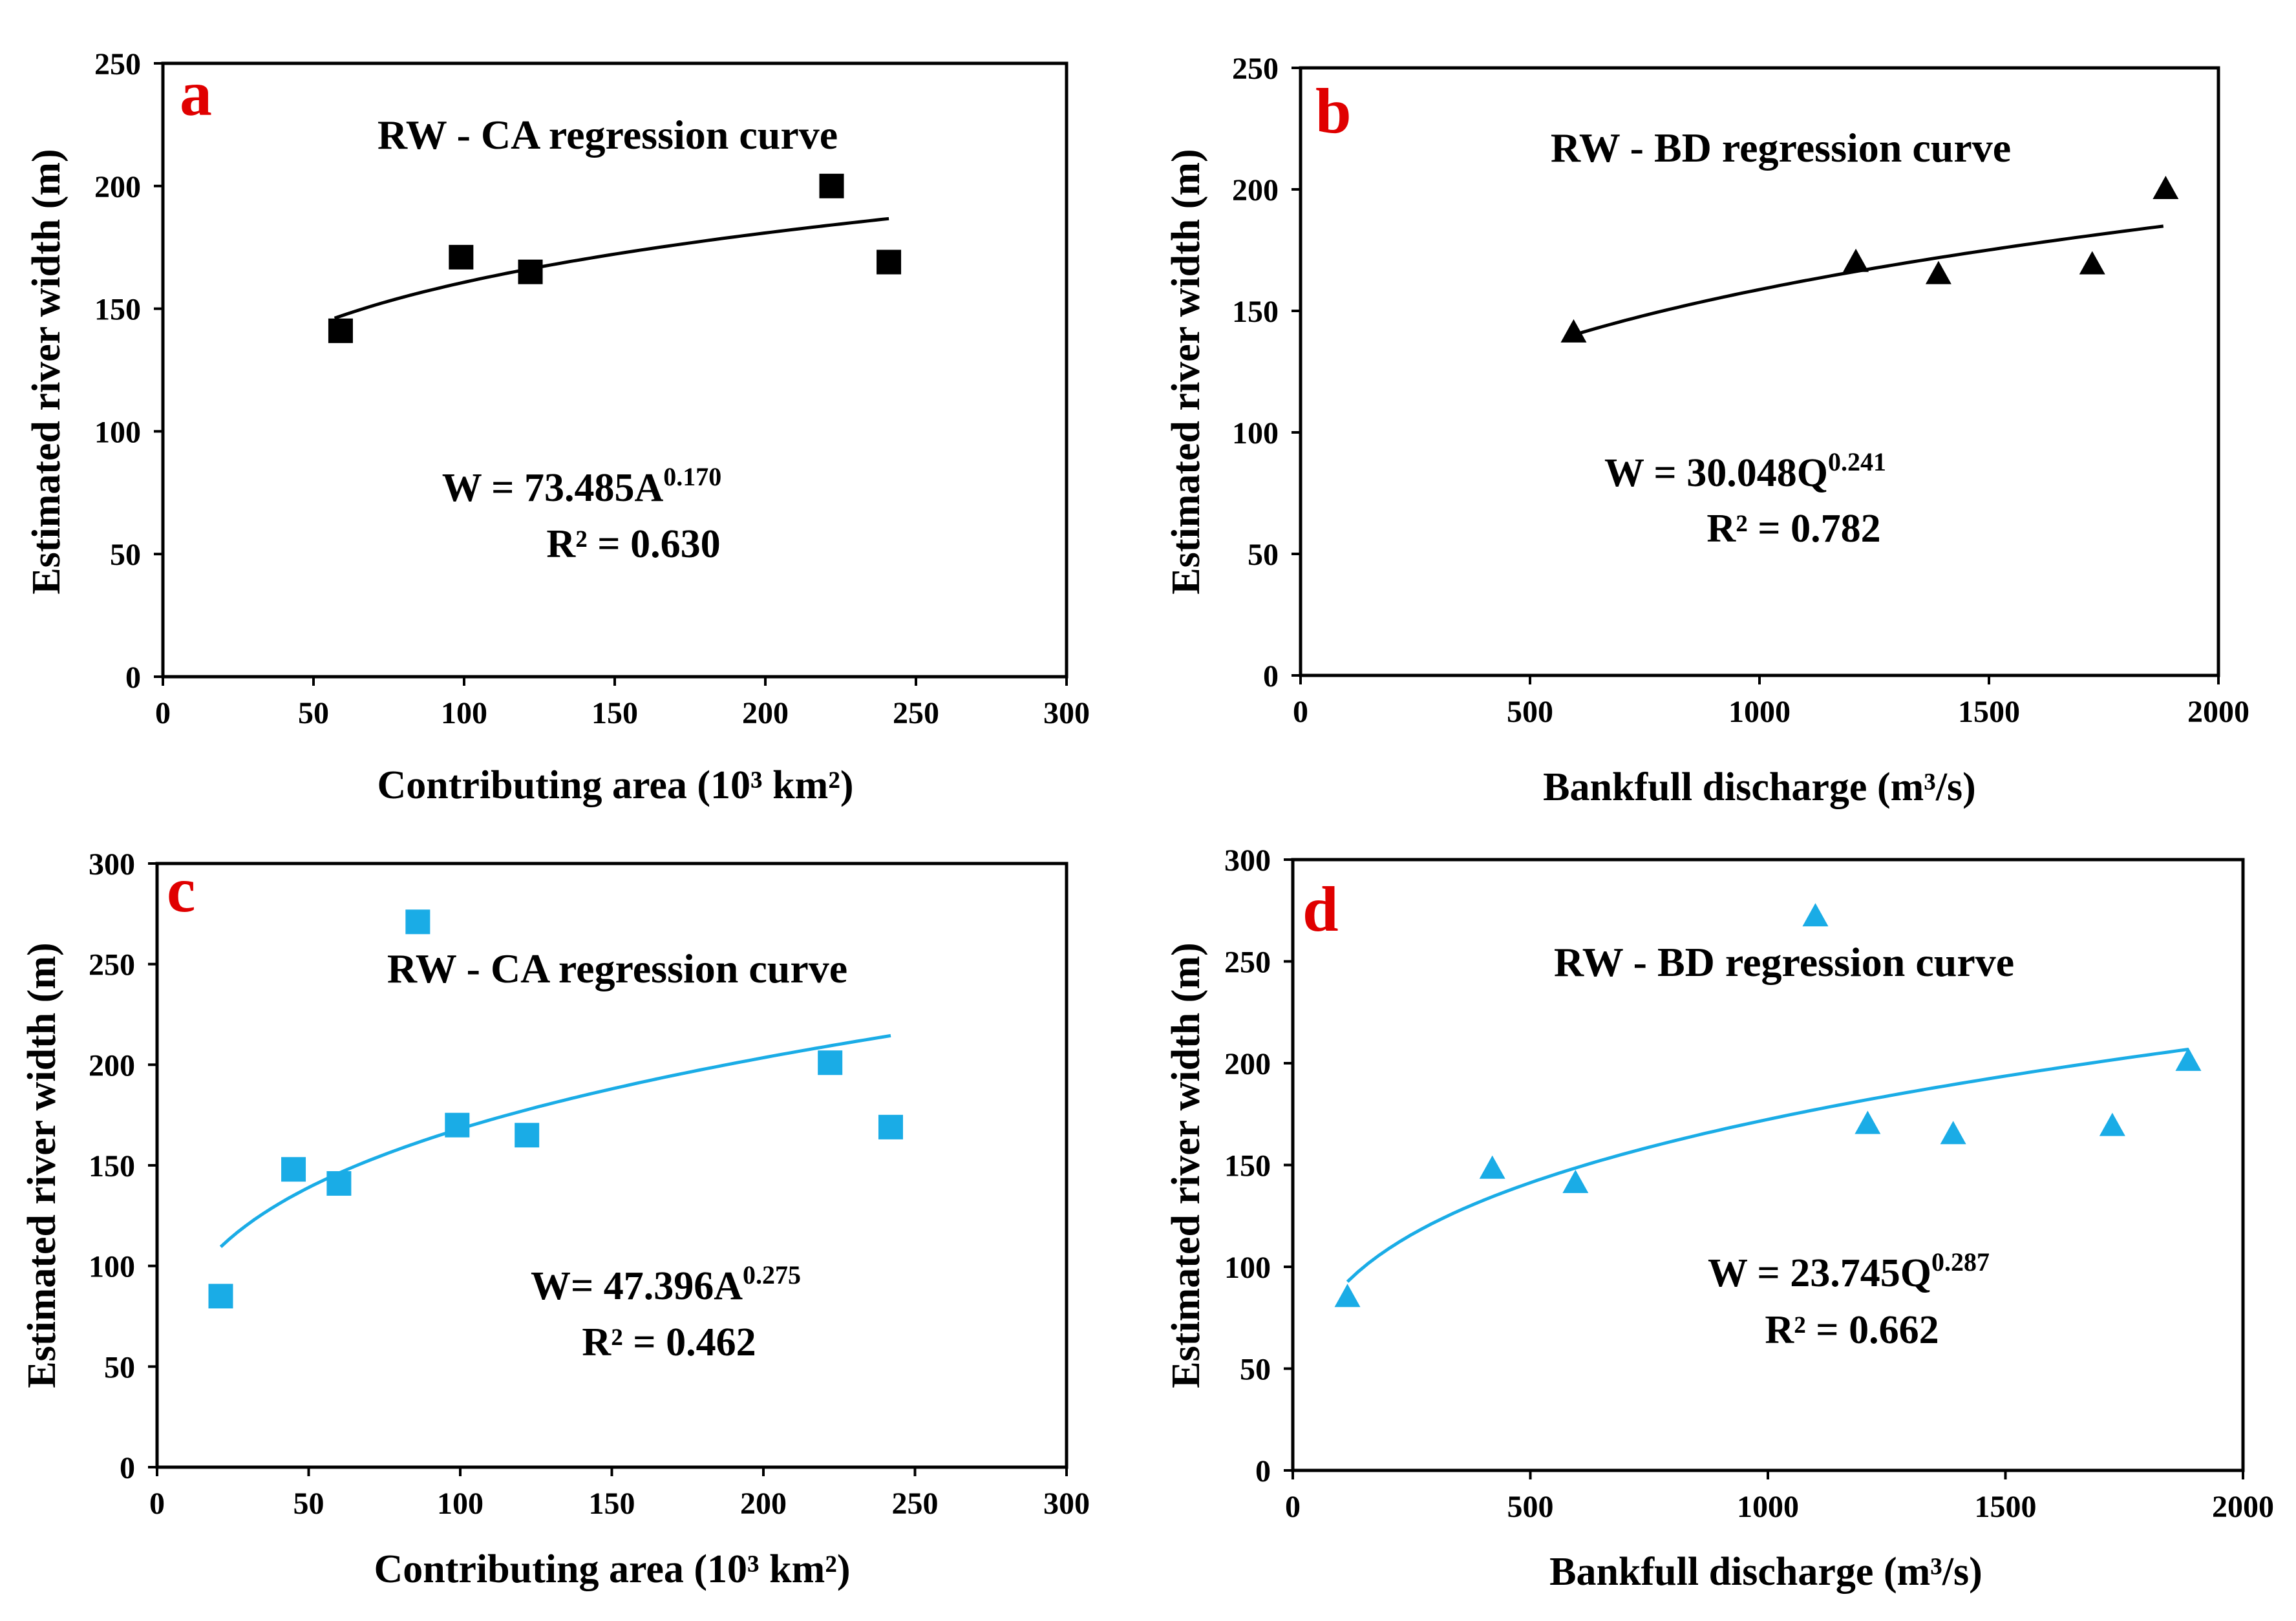 This screenshot has height=1621, width=2296. I want to click on chart-title: RW - CA regression curve, so click(607, 135).